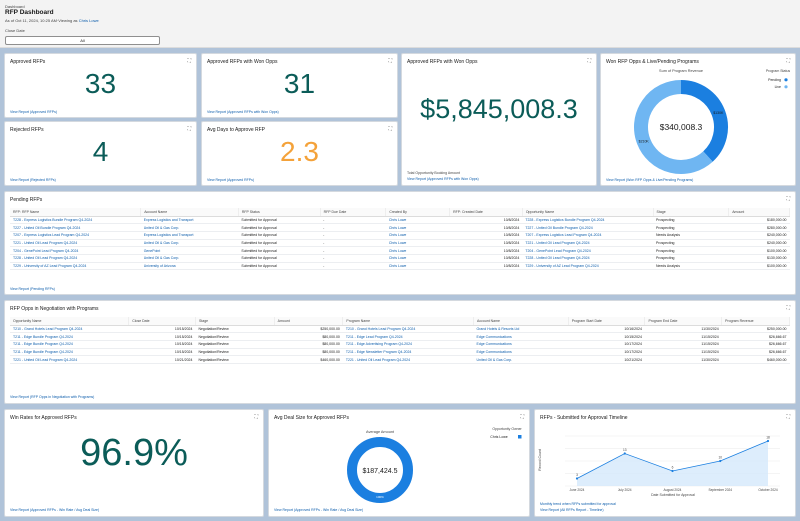 Image resolution: width=800 pixels, height=521 pixels. I want to click on table-cell-link: GenePoint, so click(189, 250).